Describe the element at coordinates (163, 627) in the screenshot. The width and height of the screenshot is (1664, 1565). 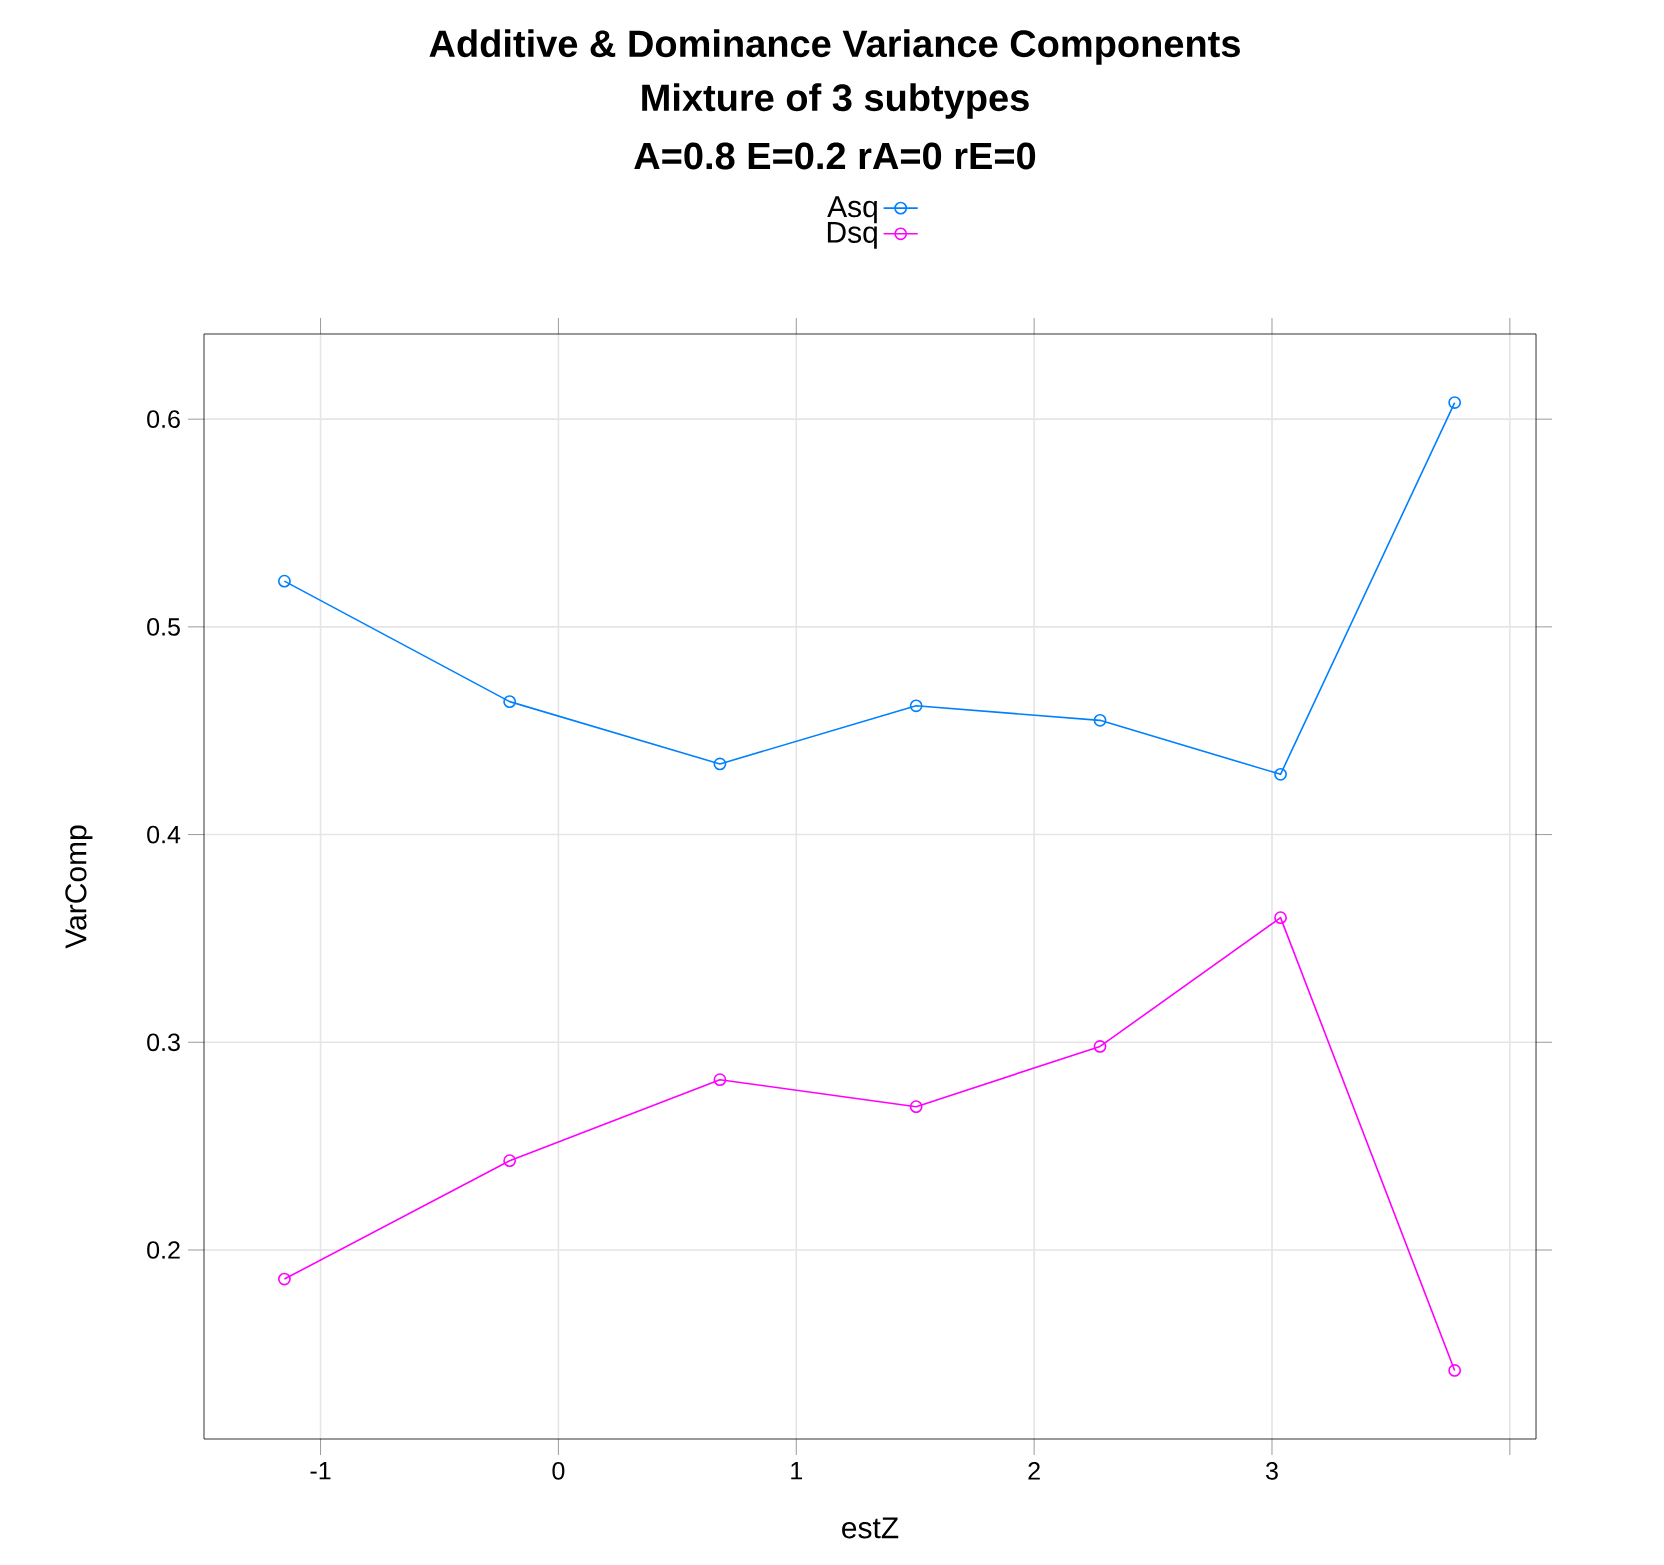
I see `y-tick-label: 0.5` at that location.